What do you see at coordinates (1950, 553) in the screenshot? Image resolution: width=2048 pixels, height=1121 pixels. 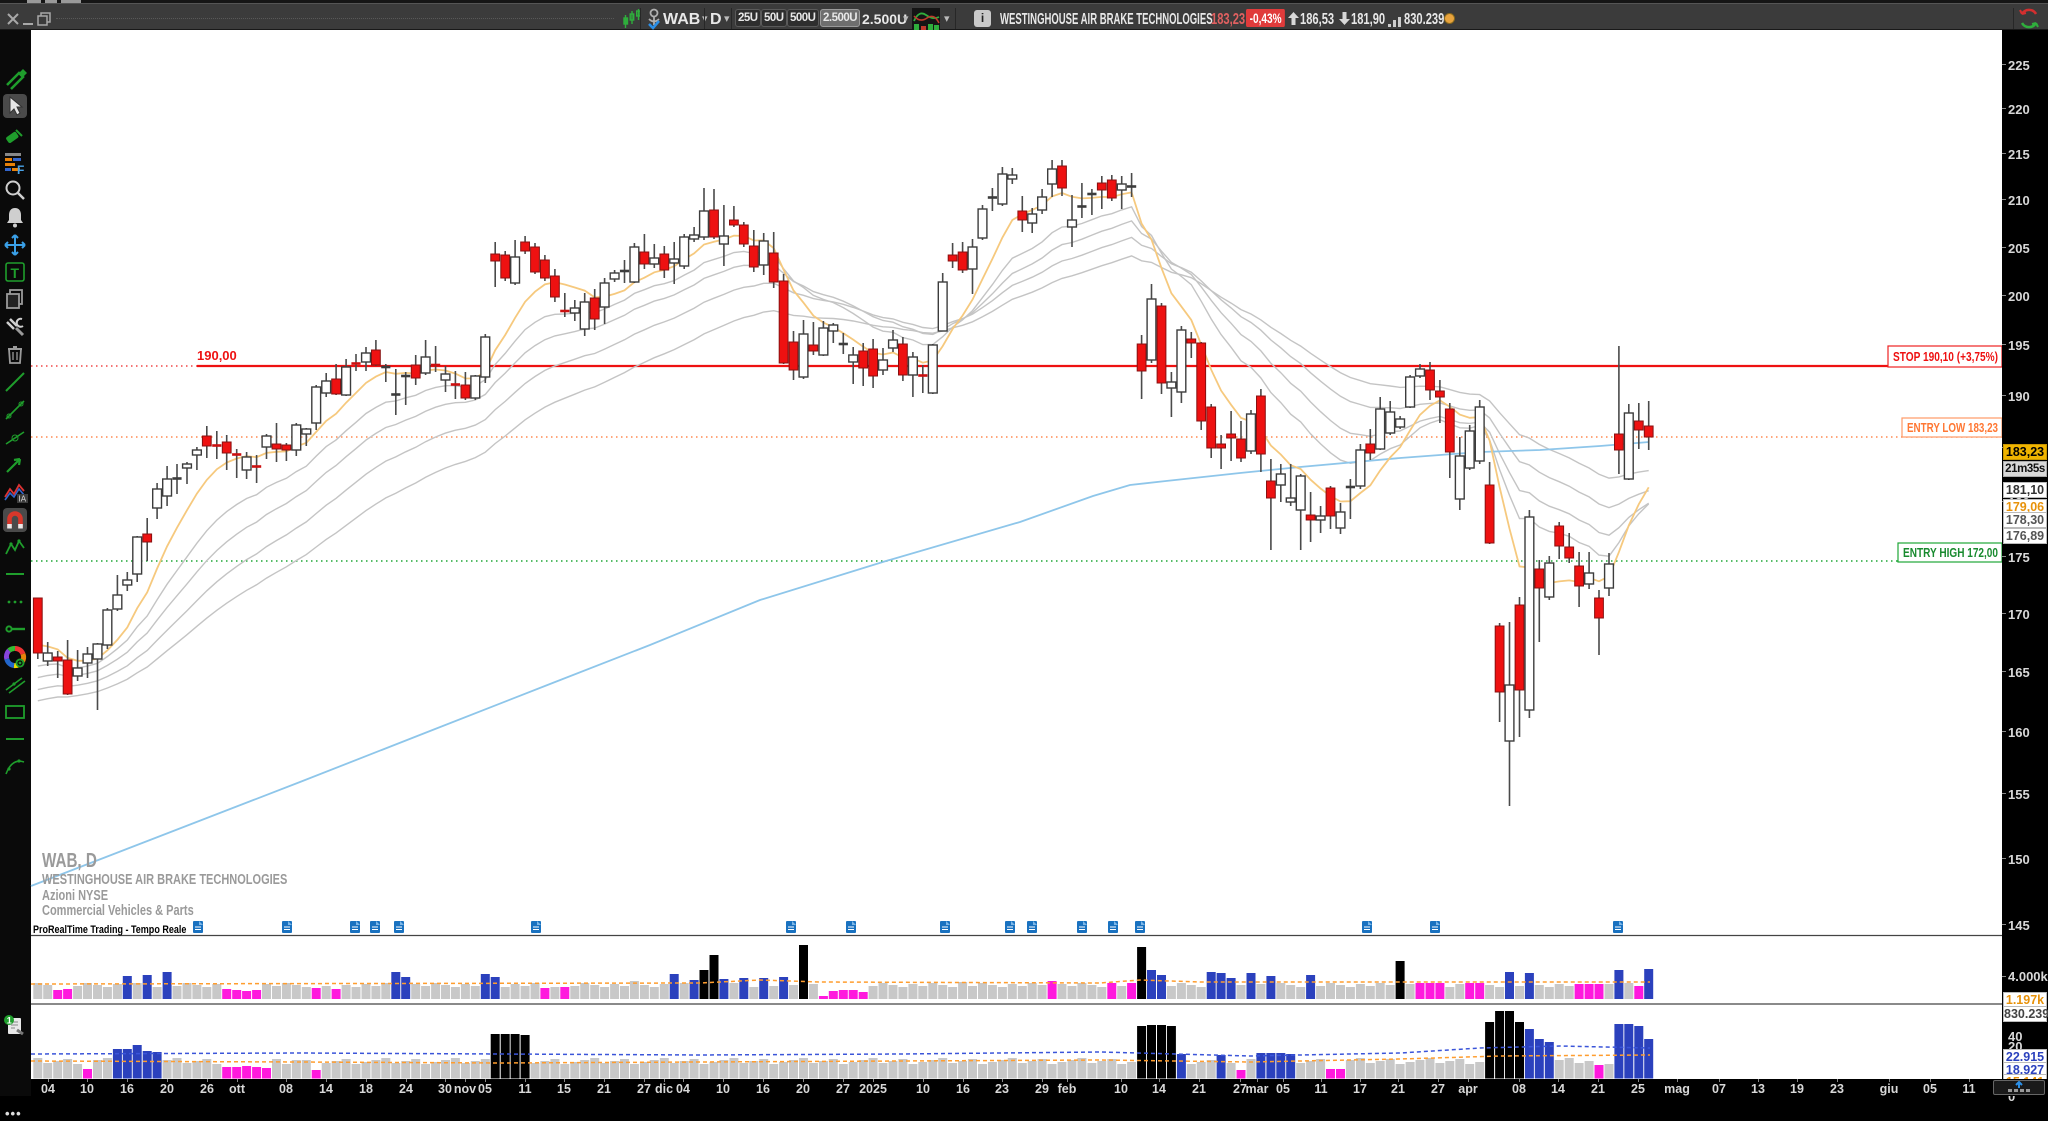 I see `svg-text: ENTRY HIGH 172,00` at bounding box center [1950, 553].